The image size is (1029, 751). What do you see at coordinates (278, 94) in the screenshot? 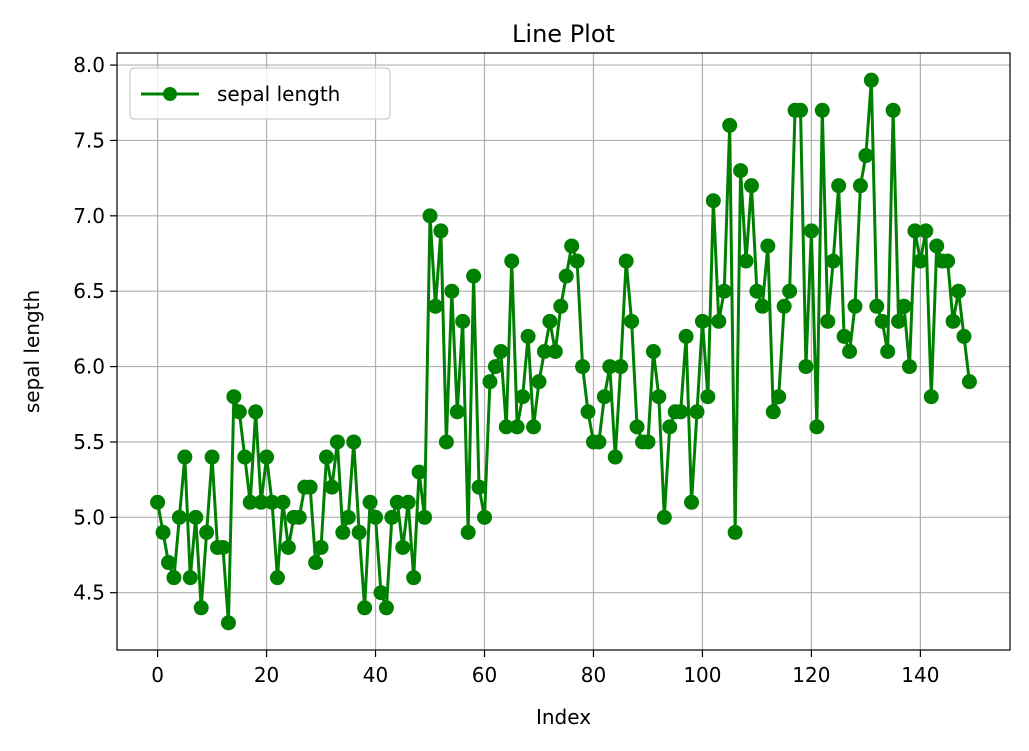
I see `legend-entry-label: sepal length` at bounding box center [278, 94].